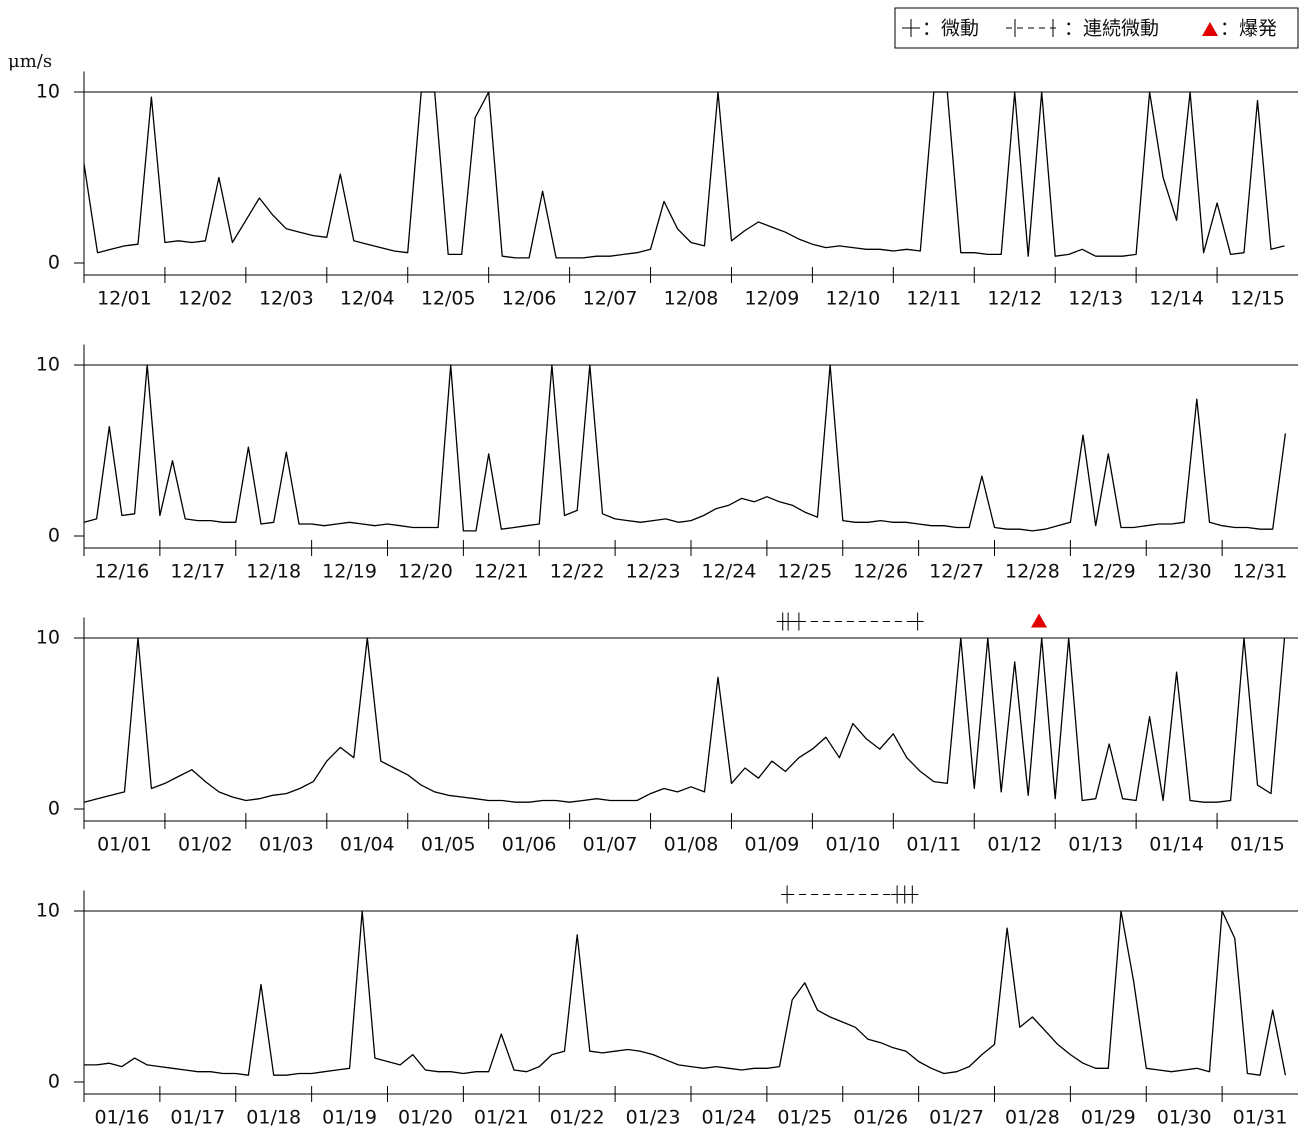 This screenshot has height=1135, width=1306. I want to click on x-tick-label: 01/08, so click(691, 845).